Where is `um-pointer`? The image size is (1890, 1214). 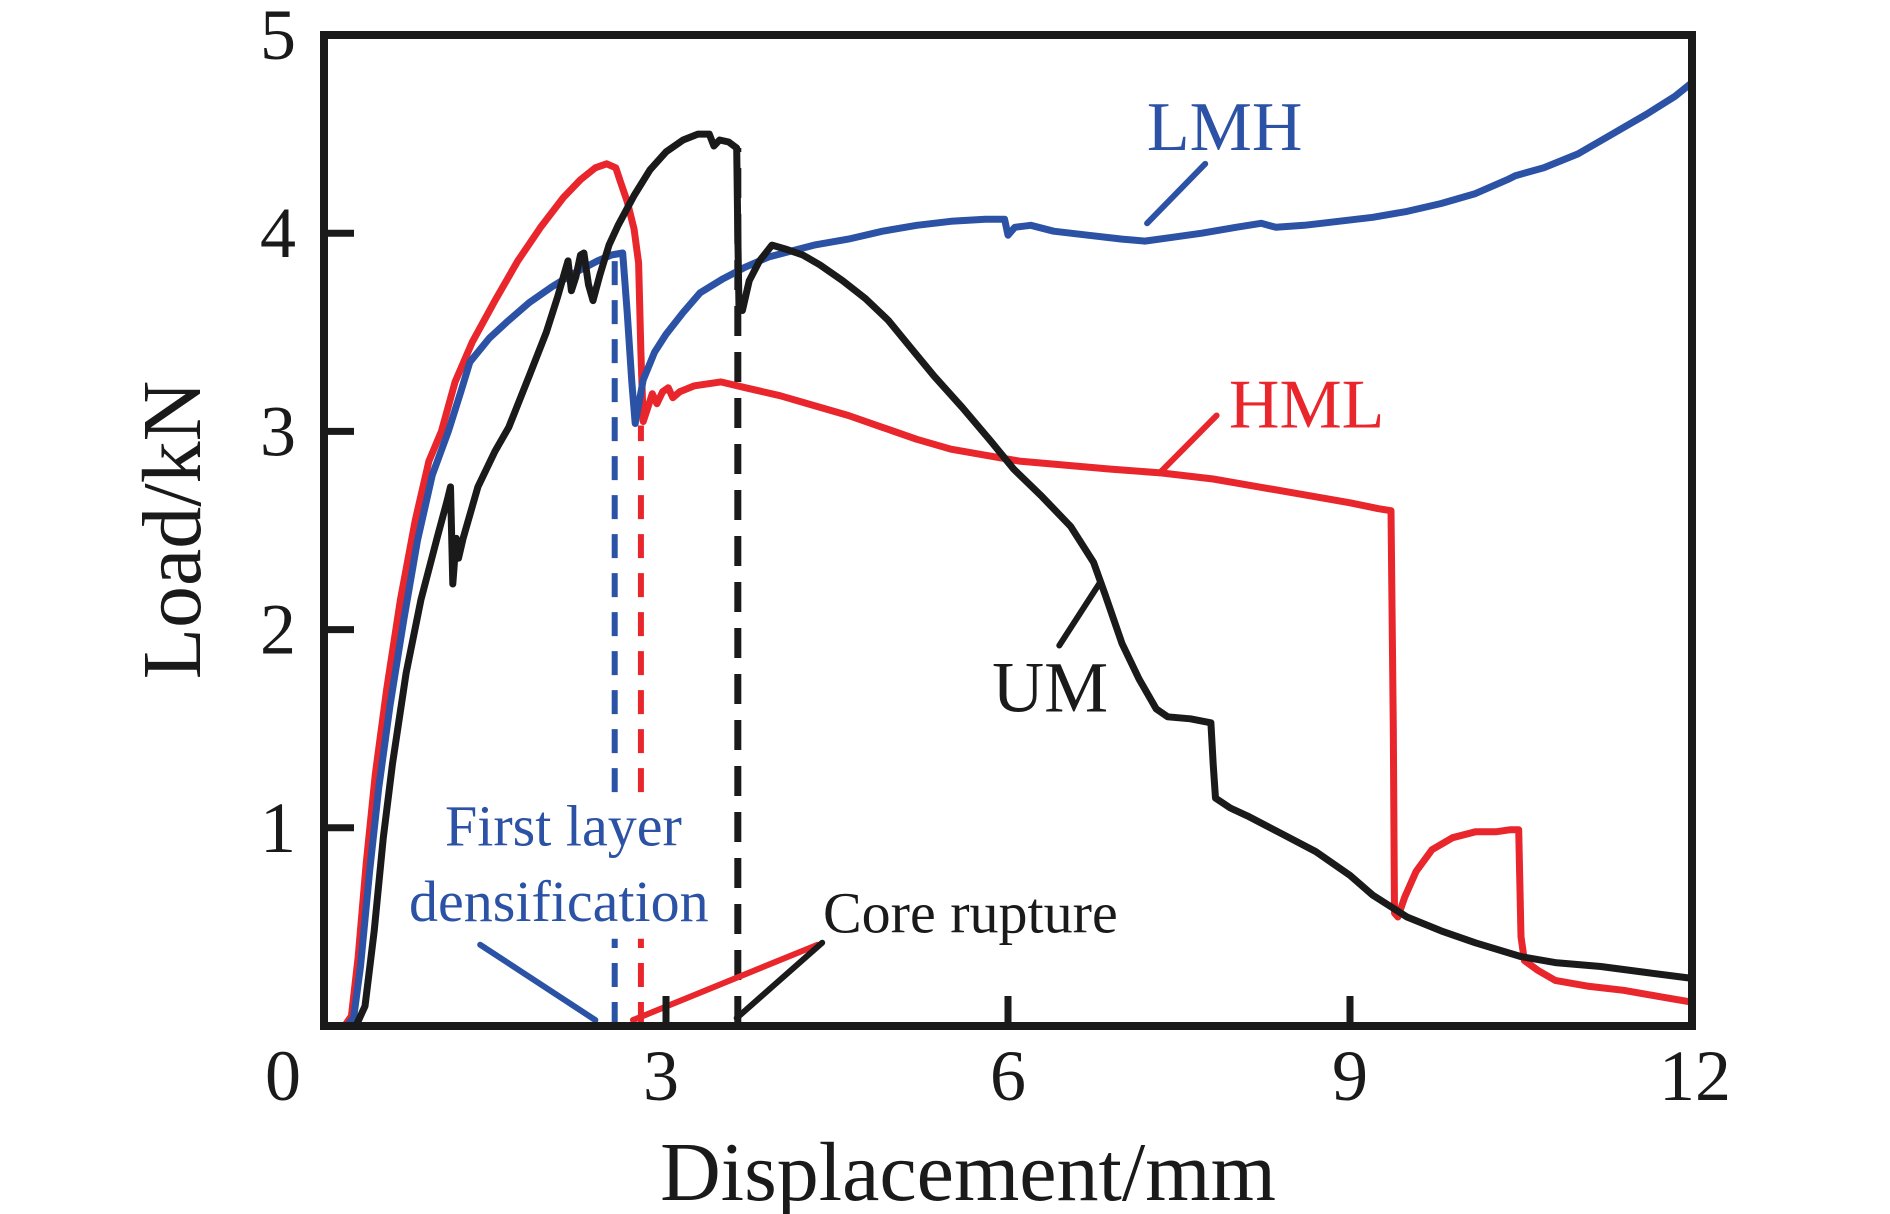 um-pointer is located at coordinates (1080, 614).